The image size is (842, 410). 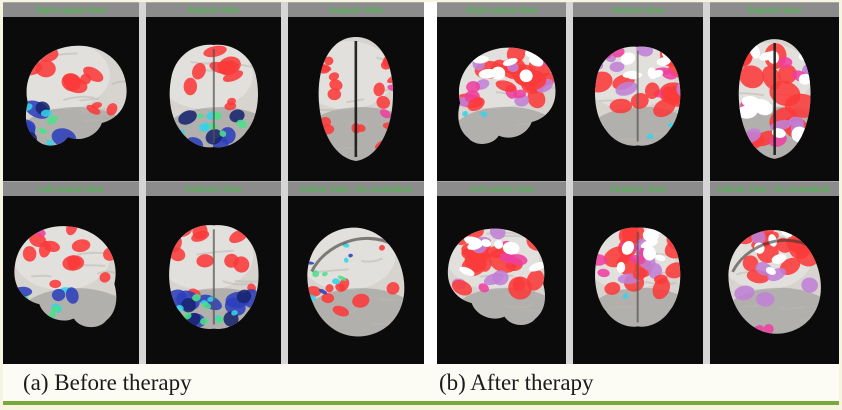 I want to click on panel-divider, so click(x=430, y=183).